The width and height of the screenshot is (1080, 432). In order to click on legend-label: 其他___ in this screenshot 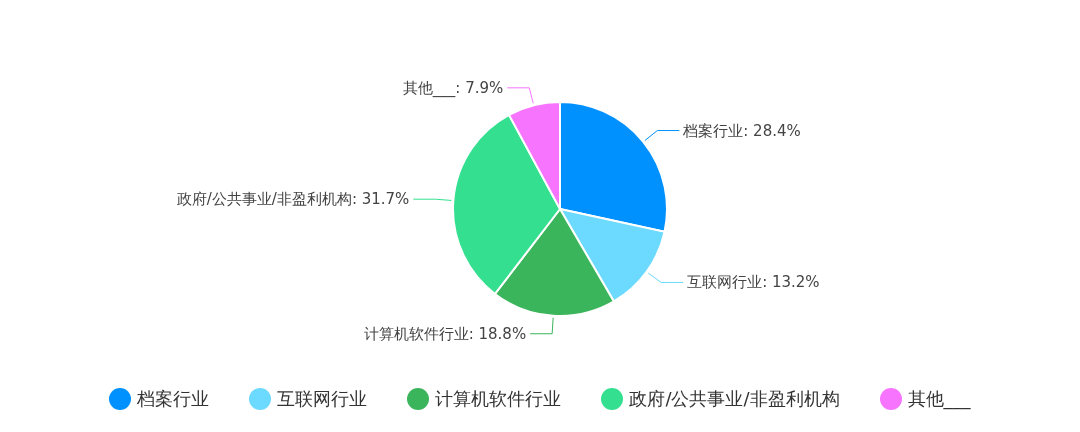, I will do `click(939, 399)`.